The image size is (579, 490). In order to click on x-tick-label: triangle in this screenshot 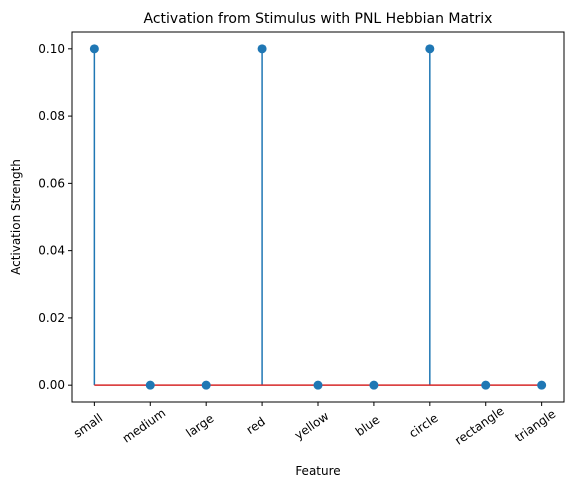, I will do `click(535, 426)`.